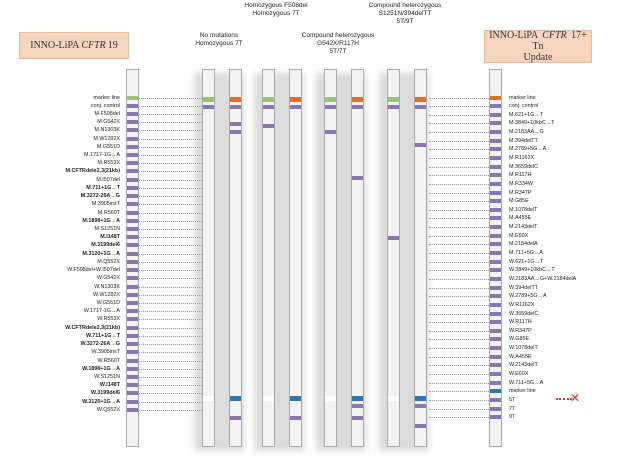 Image resolution: width=624 pixels, height=470 pixels. Describe the element at coordinates (93, 270) in the screenshot. I see `left-probe-label: W.F508del+W.I507del` at that location.